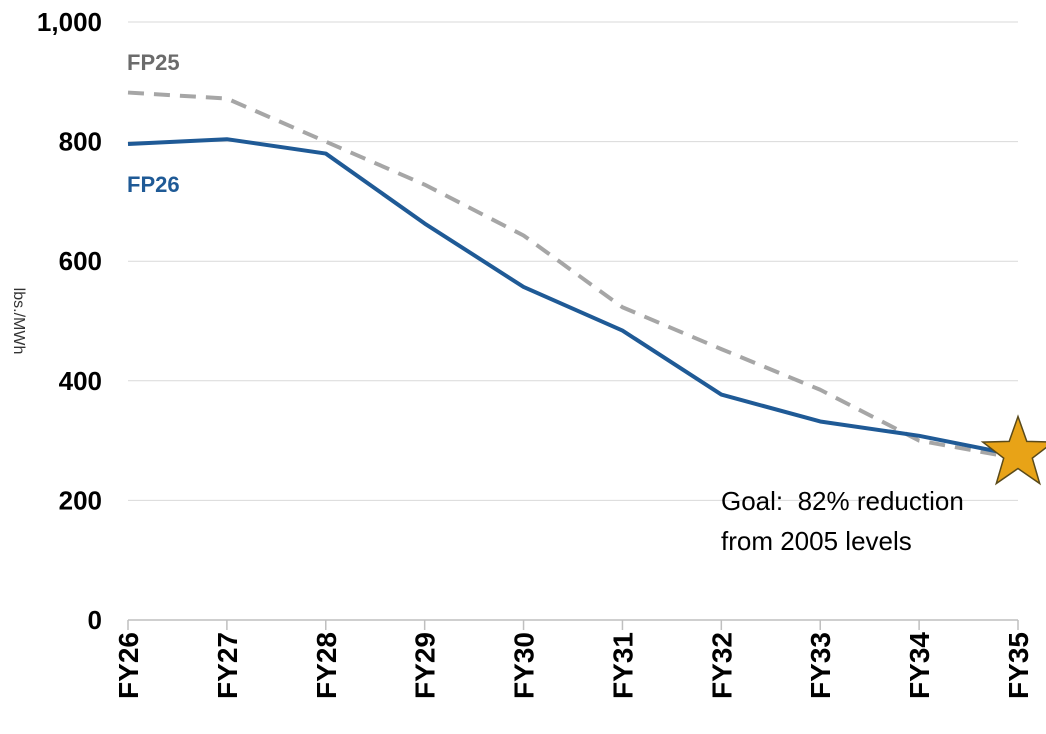 The image size is (1046, 734). What do you see at coordinates (69, 22) in the screenshot?
I see `y-tick-label-1000: 1,000` at bounding box center [69, 22].